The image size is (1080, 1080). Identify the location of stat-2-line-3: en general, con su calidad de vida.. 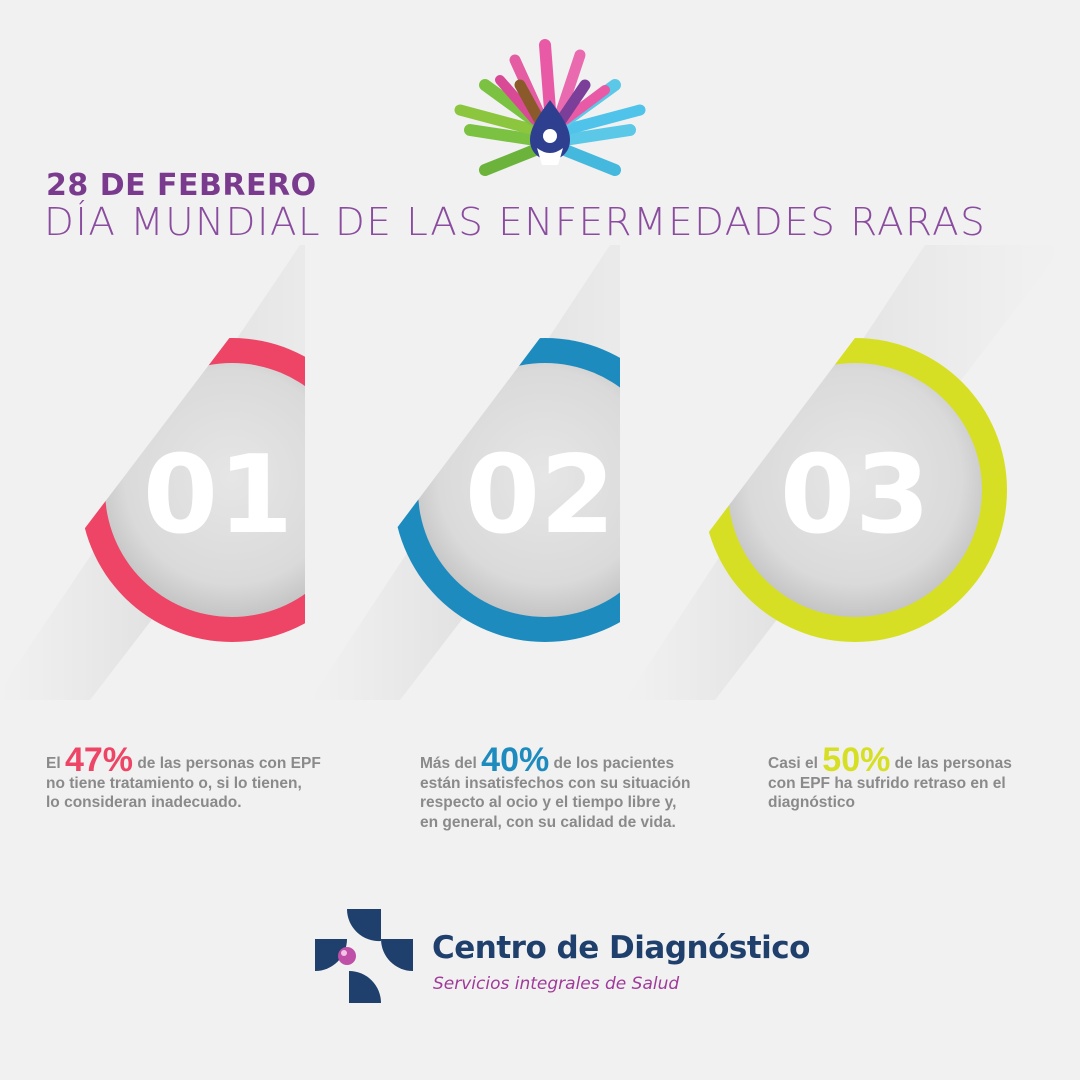
(548, 822).